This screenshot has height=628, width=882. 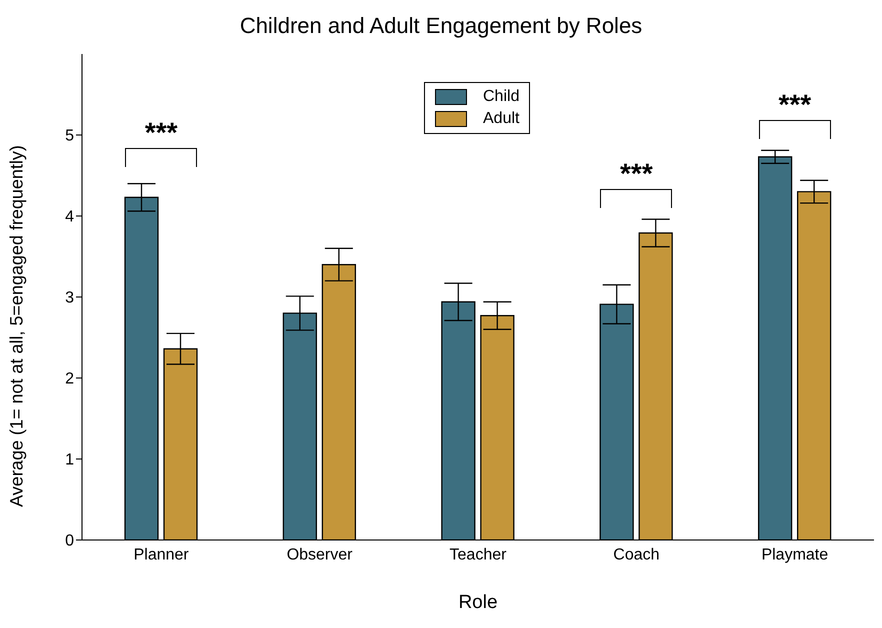 I want to click on x-tick-label: Observer, so click(x=320, y=555).